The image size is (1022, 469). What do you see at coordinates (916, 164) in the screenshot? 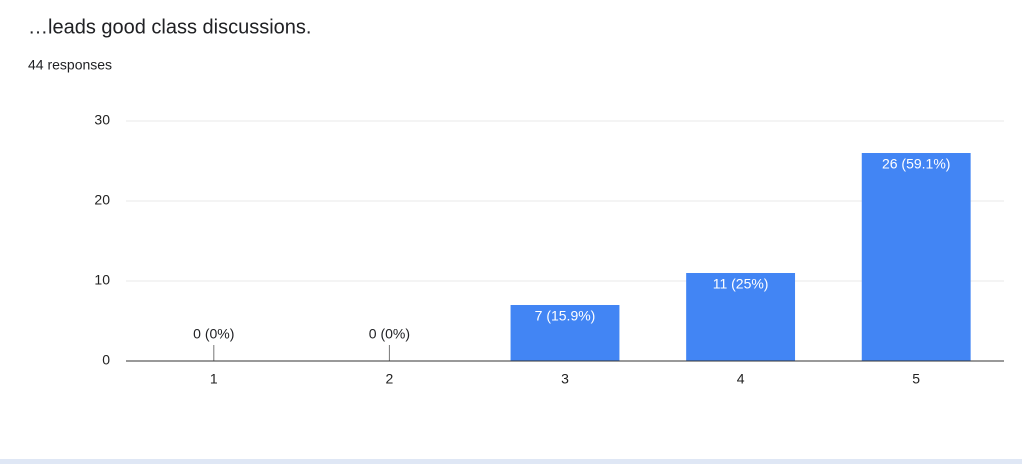
I see `value-label: 26 (59.1%)` at bounding box center [916, 164].